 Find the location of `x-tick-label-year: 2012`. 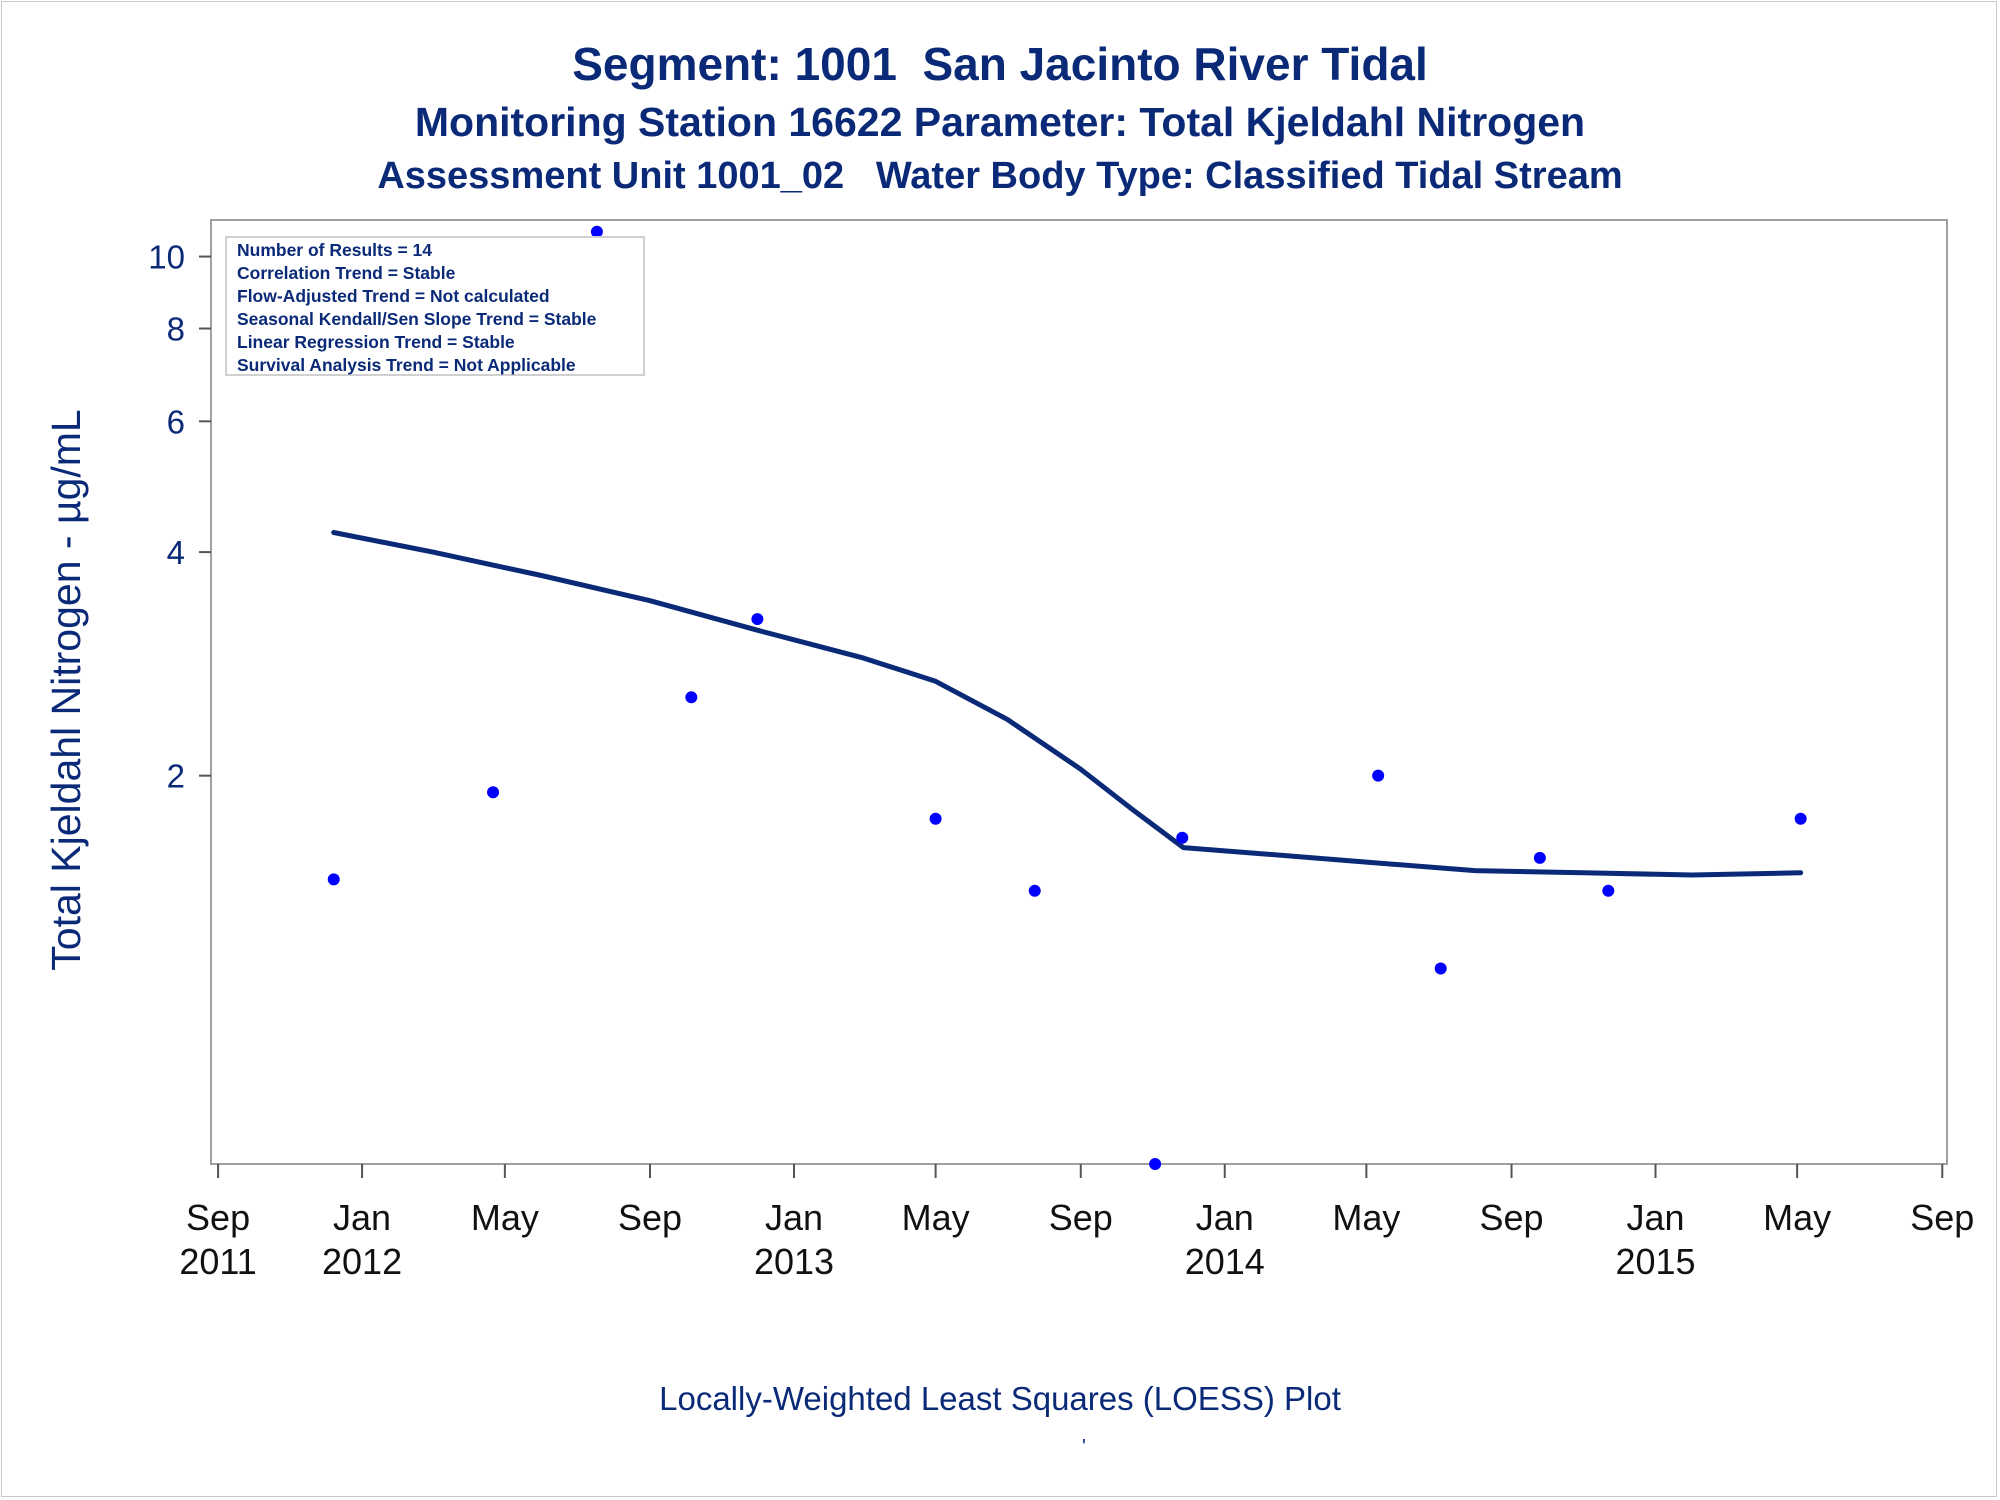

x-tick-label-year: 2012 is located at coordinates (362, 1261).